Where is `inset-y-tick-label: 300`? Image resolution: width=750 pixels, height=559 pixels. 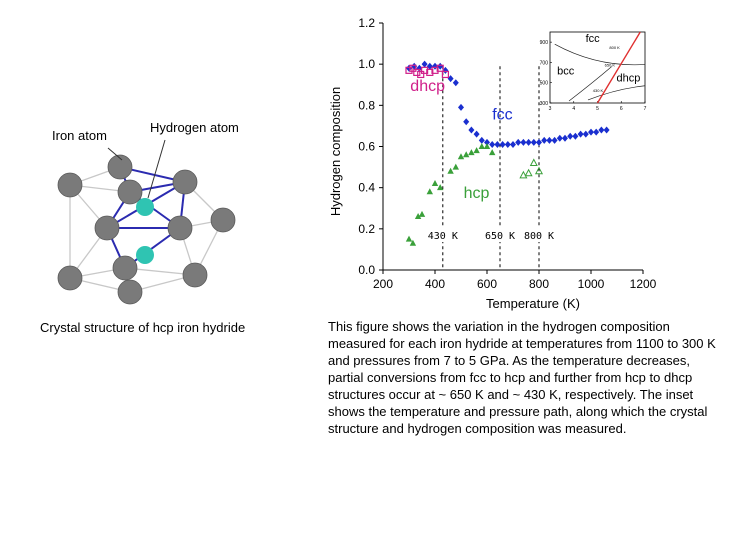 inset-y-tick-label: 300 is located at coordinates (544, 104).